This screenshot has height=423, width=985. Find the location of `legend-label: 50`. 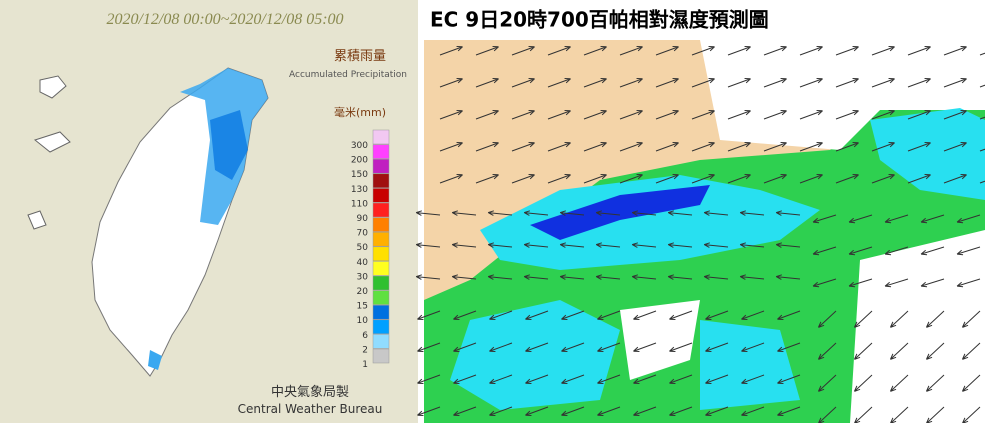

legend-label: 50 is located at coordinates (363, 248).